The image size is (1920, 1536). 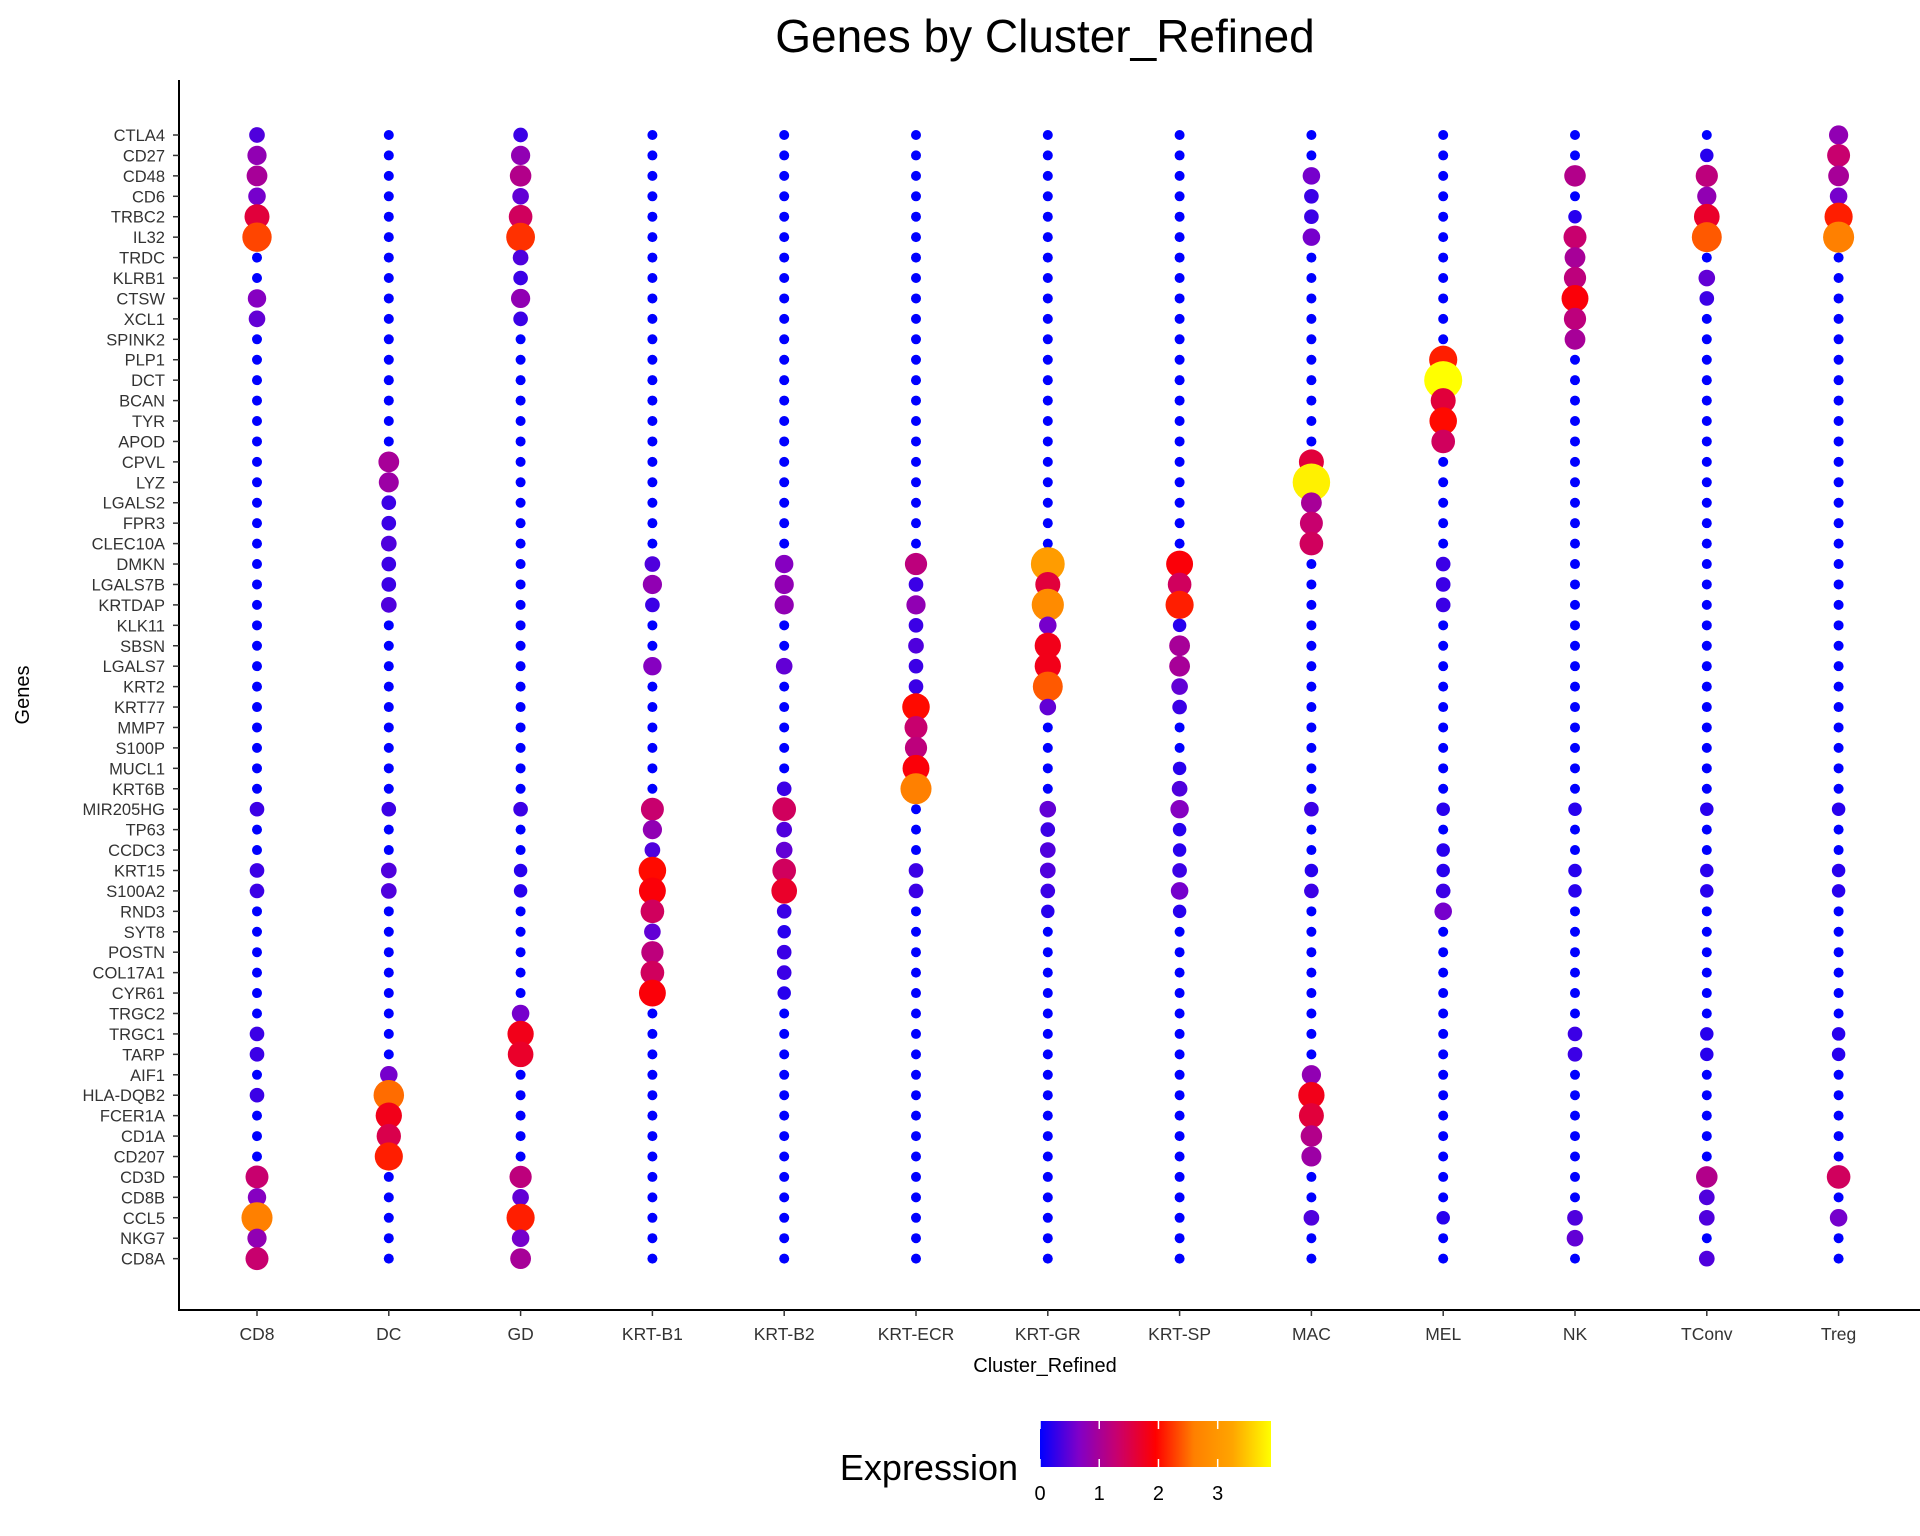 I want to click on dot-cd6-dc, so click(x=388, y=196).